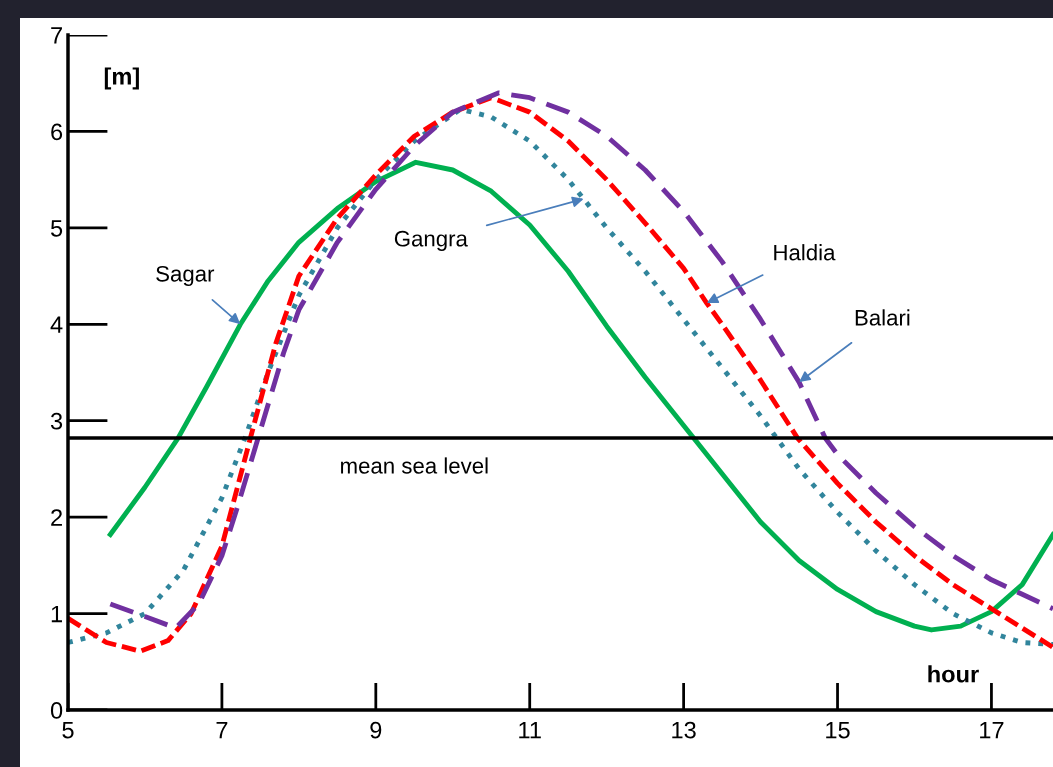 Image resolution: width=1053 pixels, height=767 pixels. Describe the element at coordinates (121, 78) in the screenshot. I see `y-axis-title: [m]` at that location.